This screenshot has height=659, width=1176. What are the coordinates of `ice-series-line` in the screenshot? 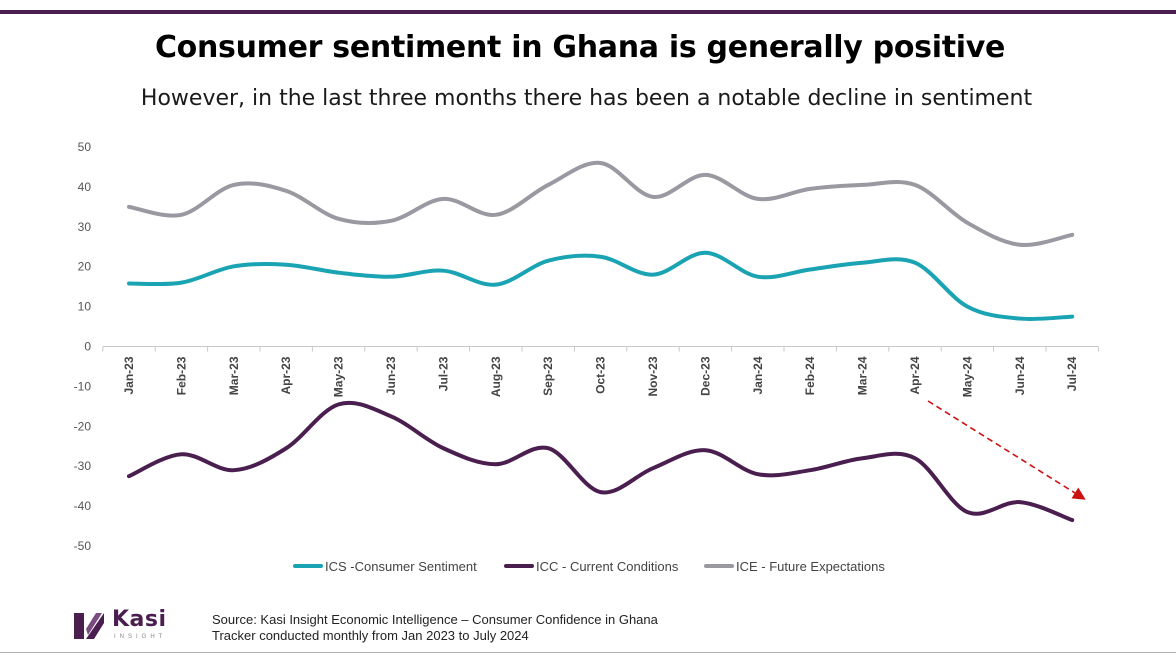 It's located at (601, 203).